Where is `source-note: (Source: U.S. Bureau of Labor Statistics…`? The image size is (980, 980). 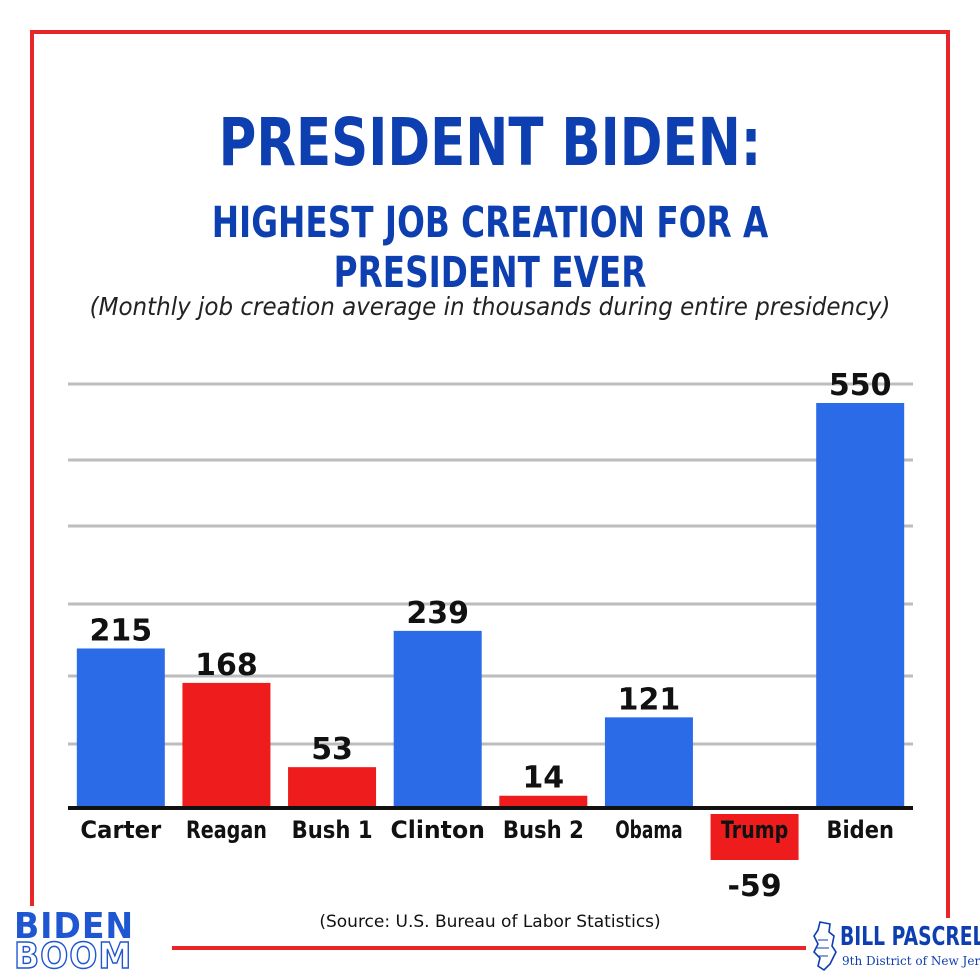 source-note: (Source: U.S. Bureau of Labor Statistics… is located at coordinates (490, 922).